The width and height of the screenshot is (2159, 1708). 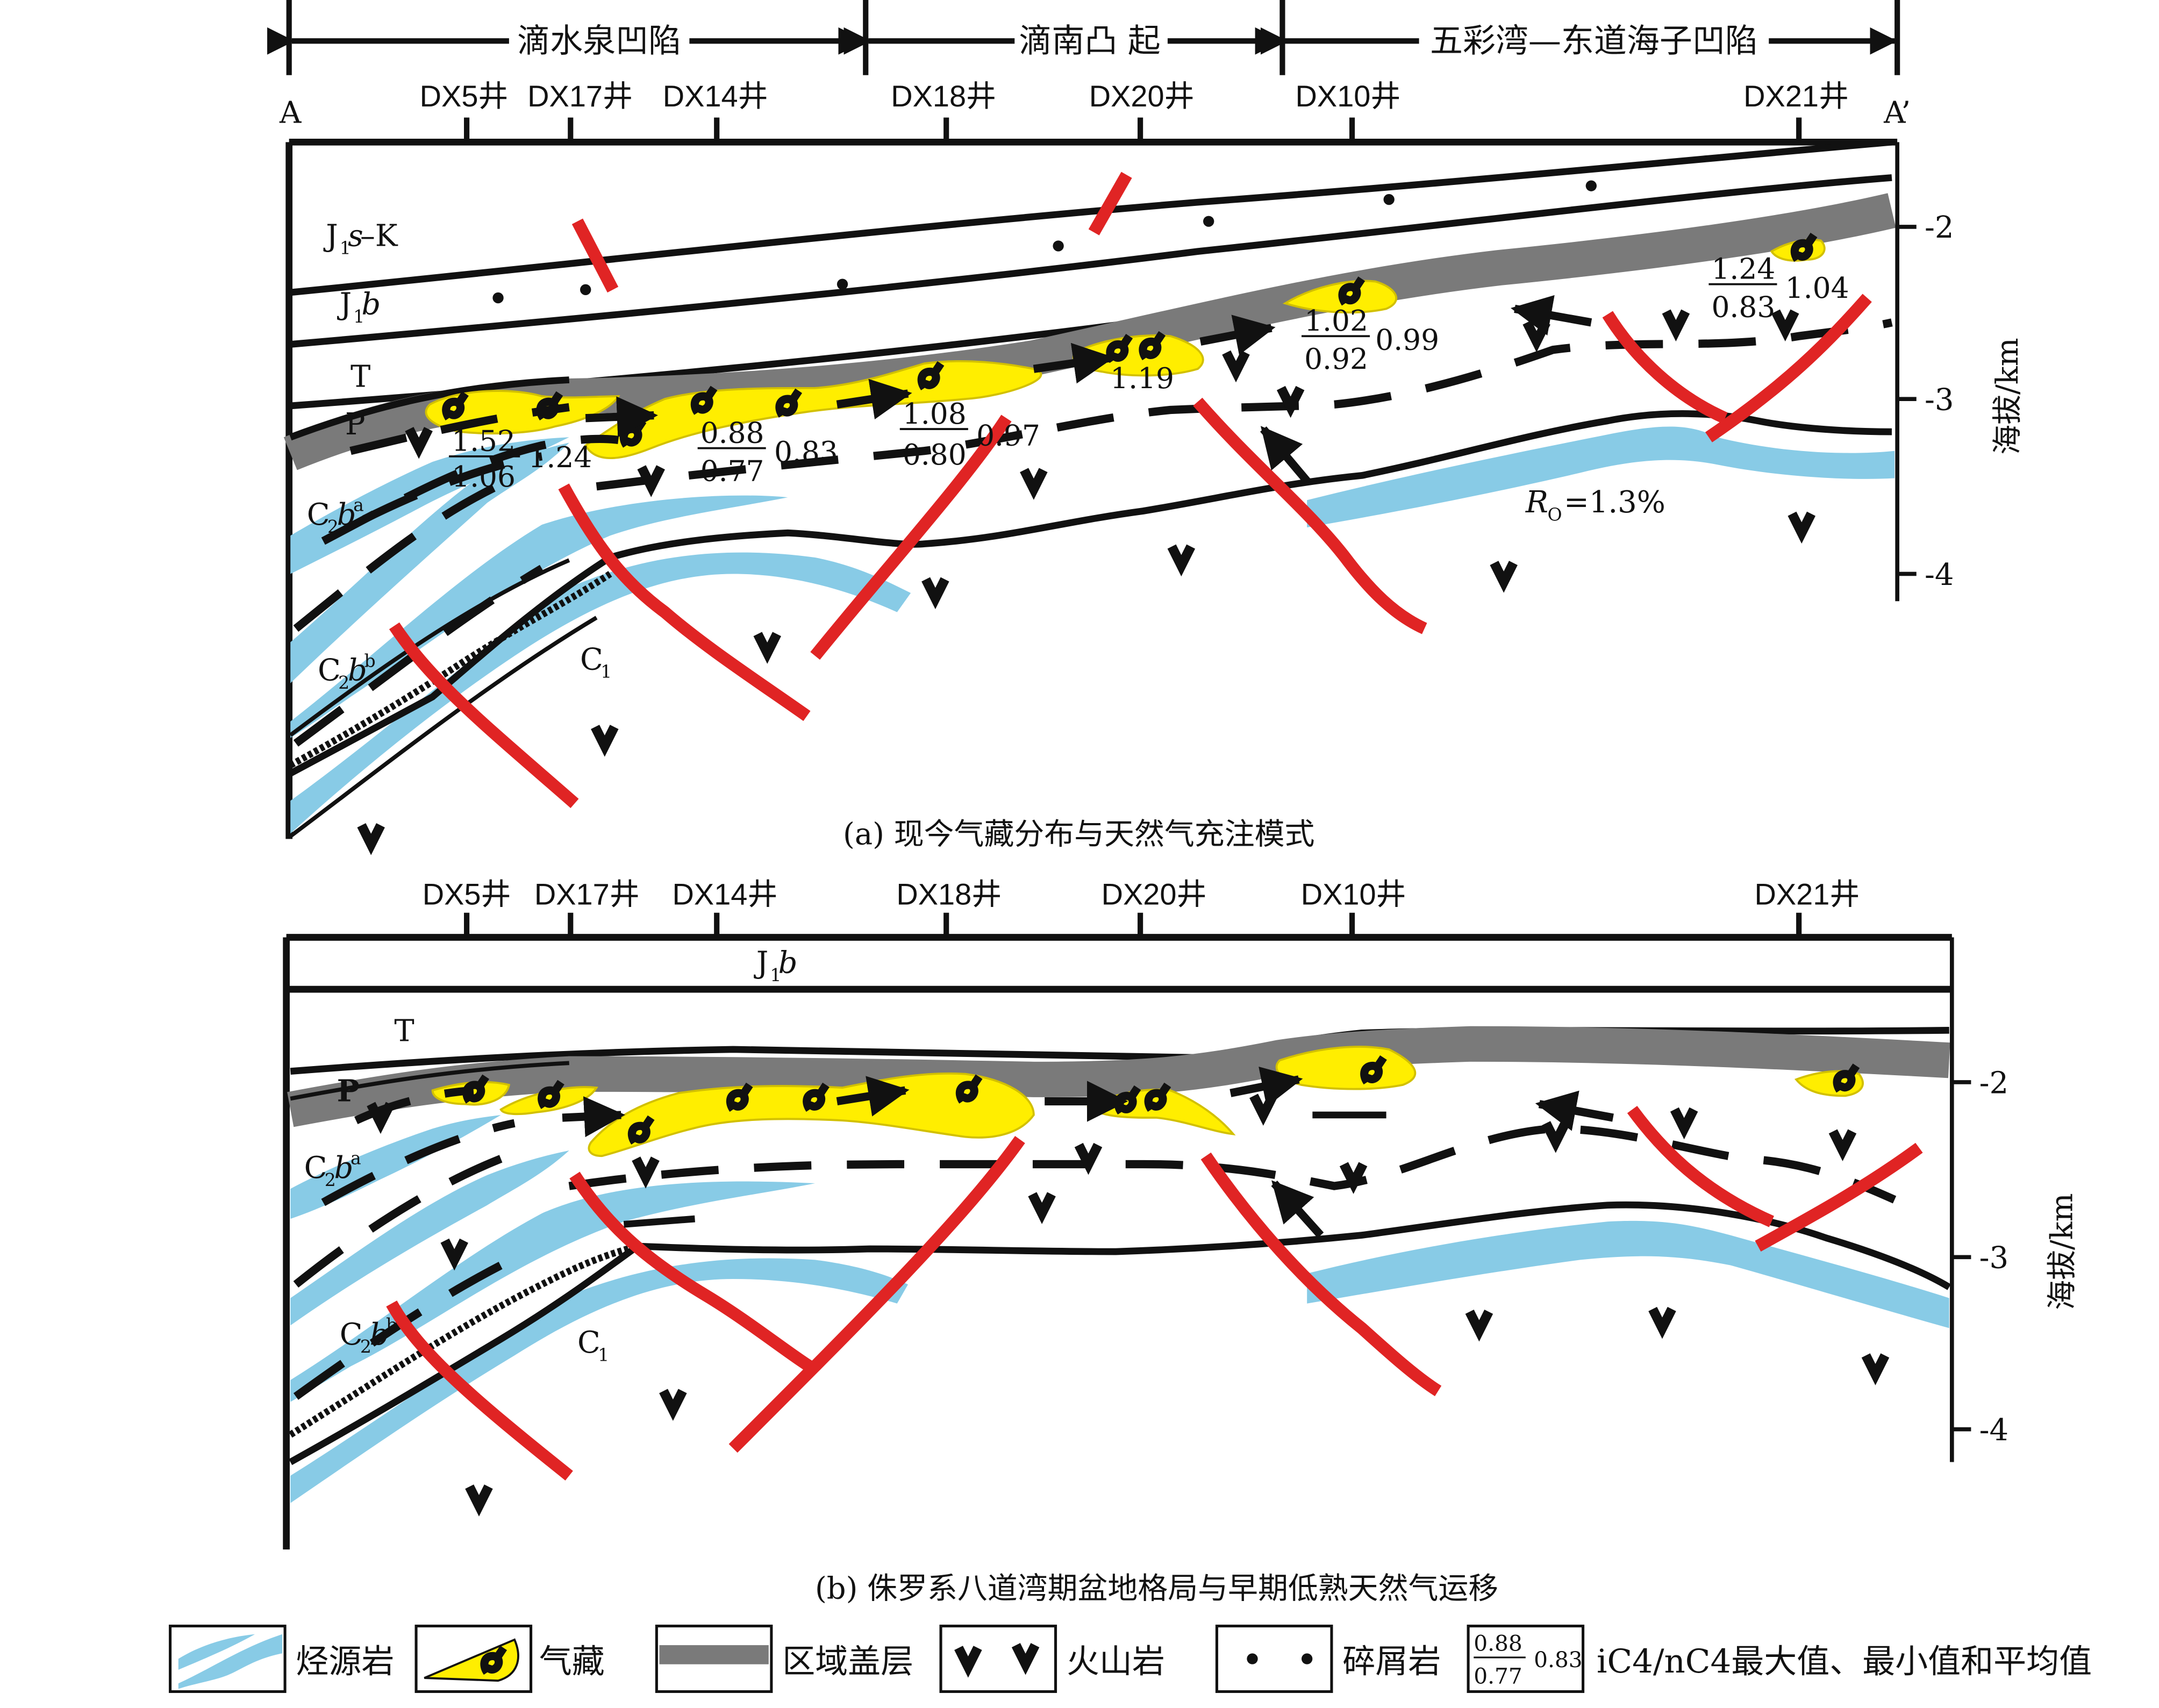 What do you see at coordinates (1993, 1258) in the screenshot?
I see `axis-tick-label: -3` at bounding box center [1993, 1258].